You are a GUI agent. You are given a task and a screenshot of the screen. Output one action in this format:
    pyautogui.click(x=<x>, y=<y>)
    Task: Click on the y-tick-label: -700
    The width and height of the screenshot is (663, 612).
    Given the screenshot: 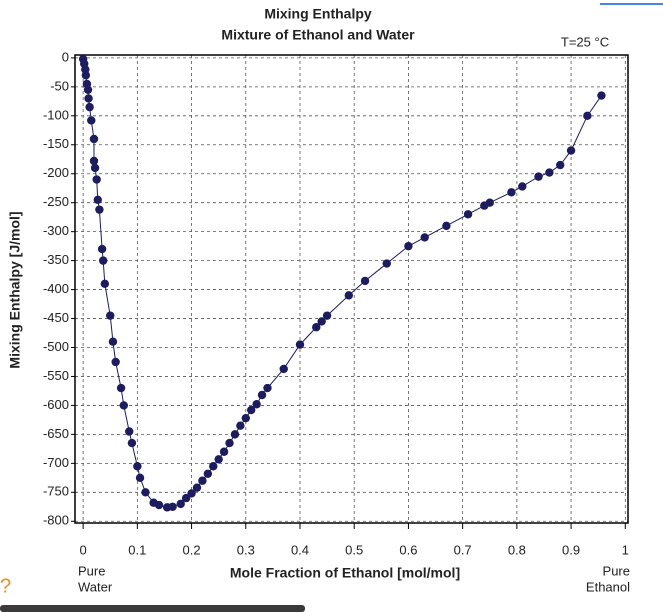 What is the action you would take?
    pyautogui.click(x=56, y=462)
    